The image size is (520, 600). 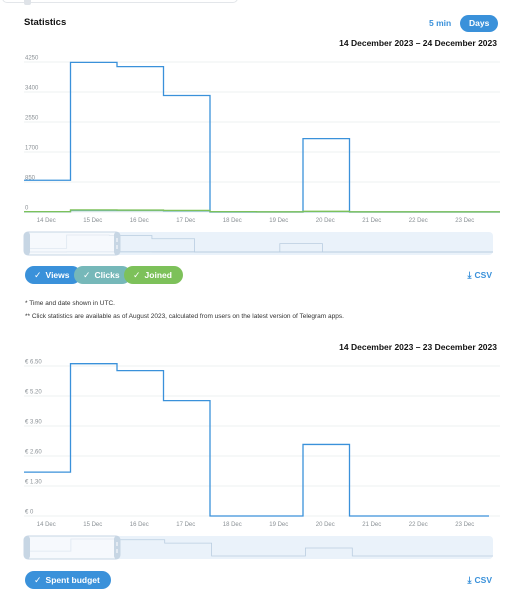 I want to click on y-tick-label: 850, so click(x=30, y=179).